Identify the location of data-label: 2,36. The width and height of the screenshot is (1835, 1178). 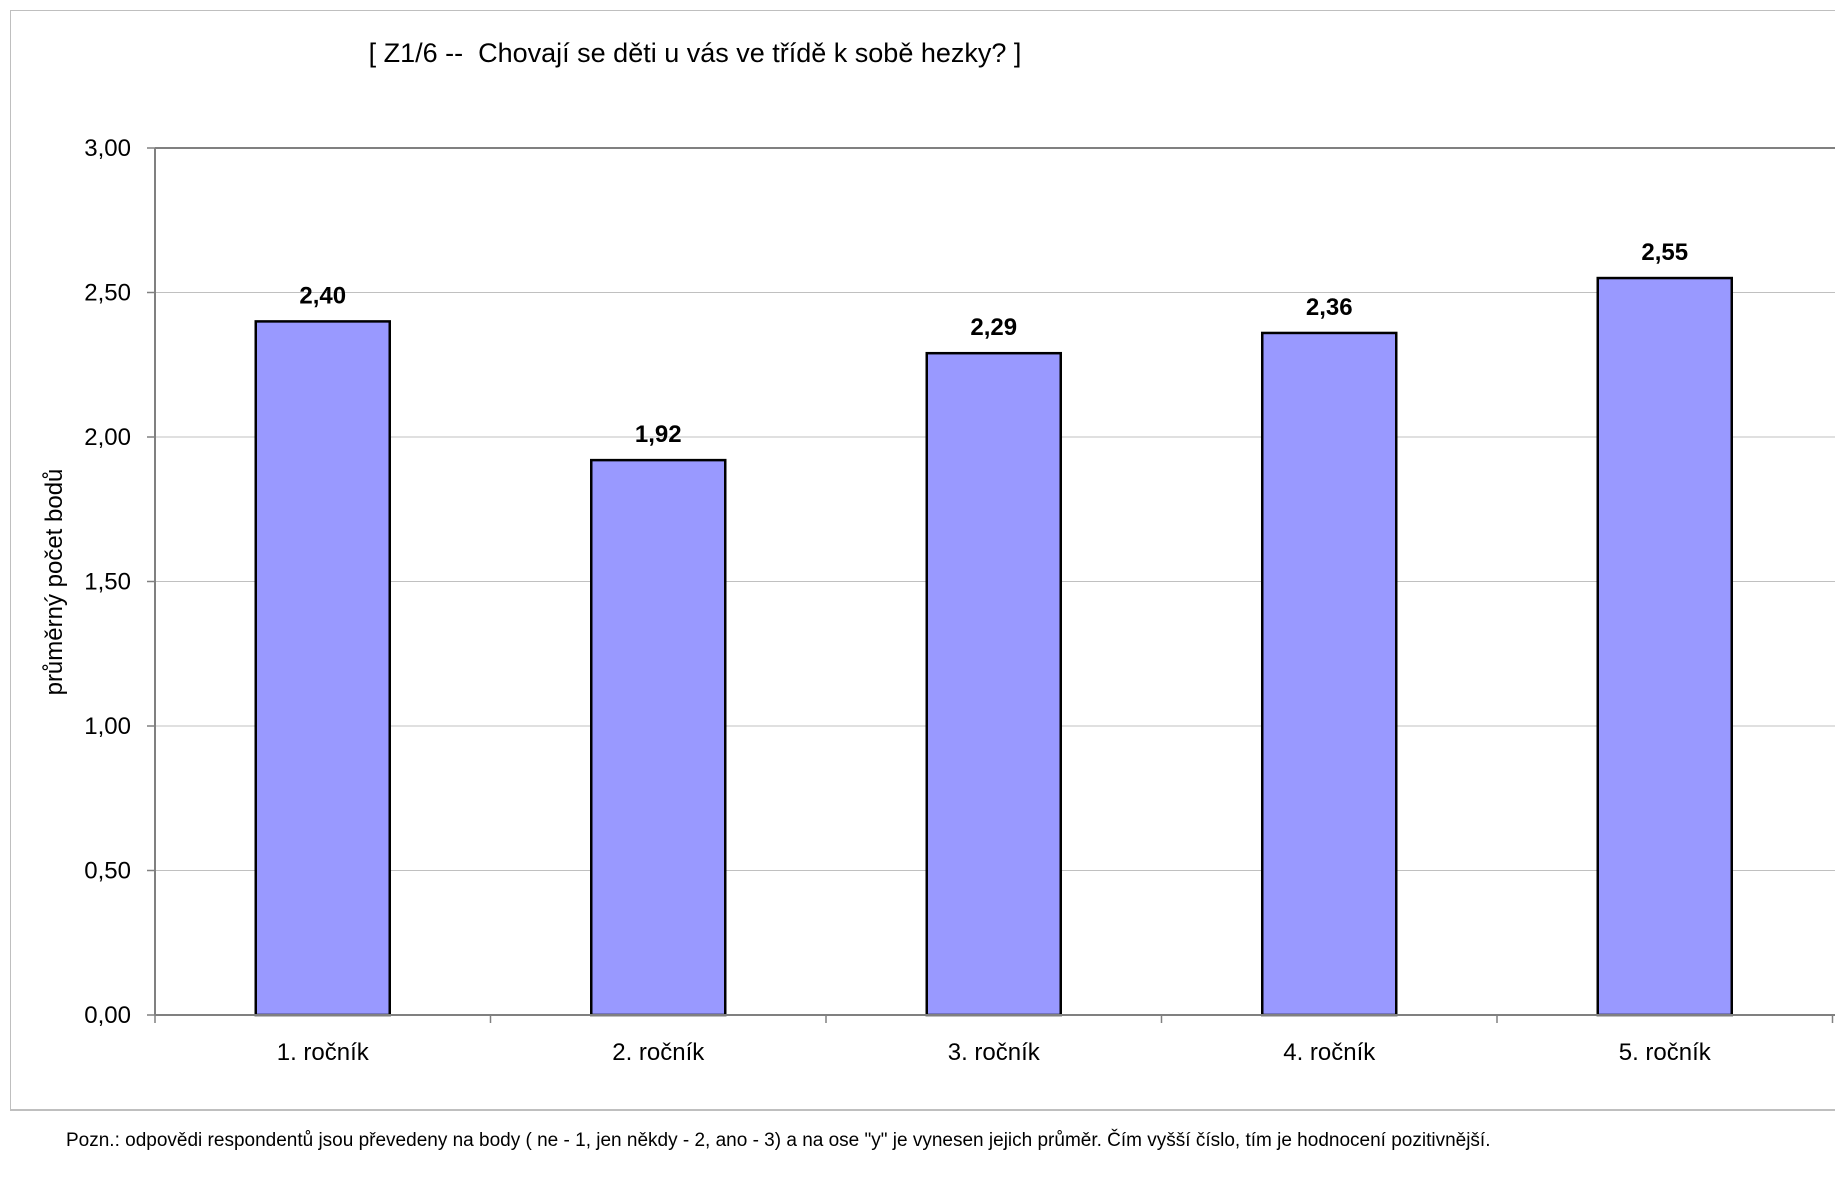
(1329, 307).